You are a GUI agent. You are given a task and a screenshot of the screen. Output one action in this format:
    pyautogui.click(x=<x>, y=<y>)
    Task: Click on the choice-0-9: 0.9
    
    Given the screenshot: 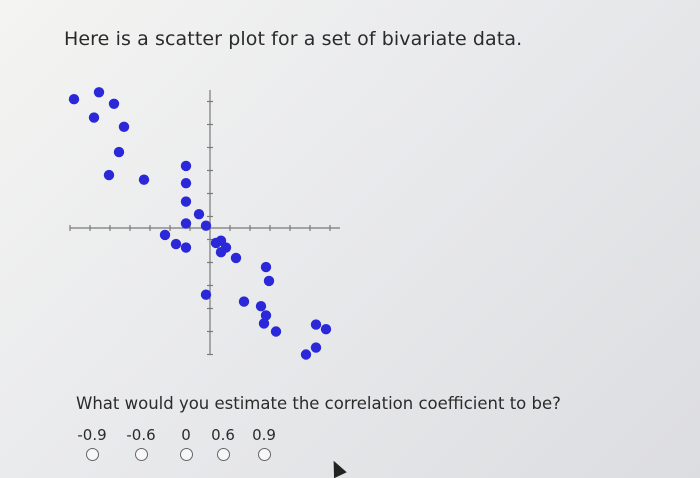 What is the action you would take?
    pyautogui.click(x=264, y=443)
    